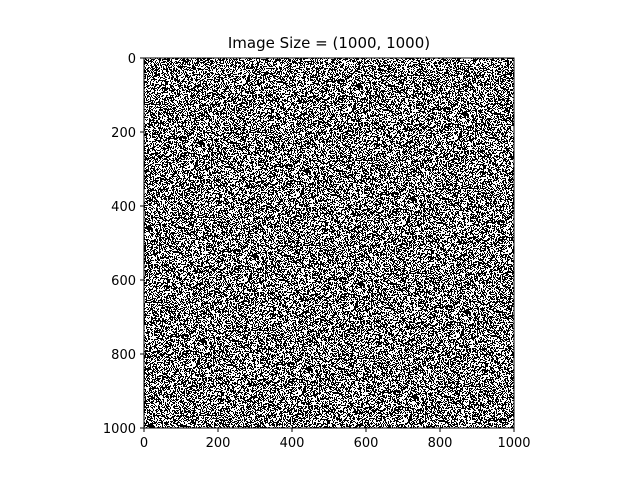  Describe the element at coordinates (123, 207) in the screenshot. I see `y-tick-label: 400` at that location.